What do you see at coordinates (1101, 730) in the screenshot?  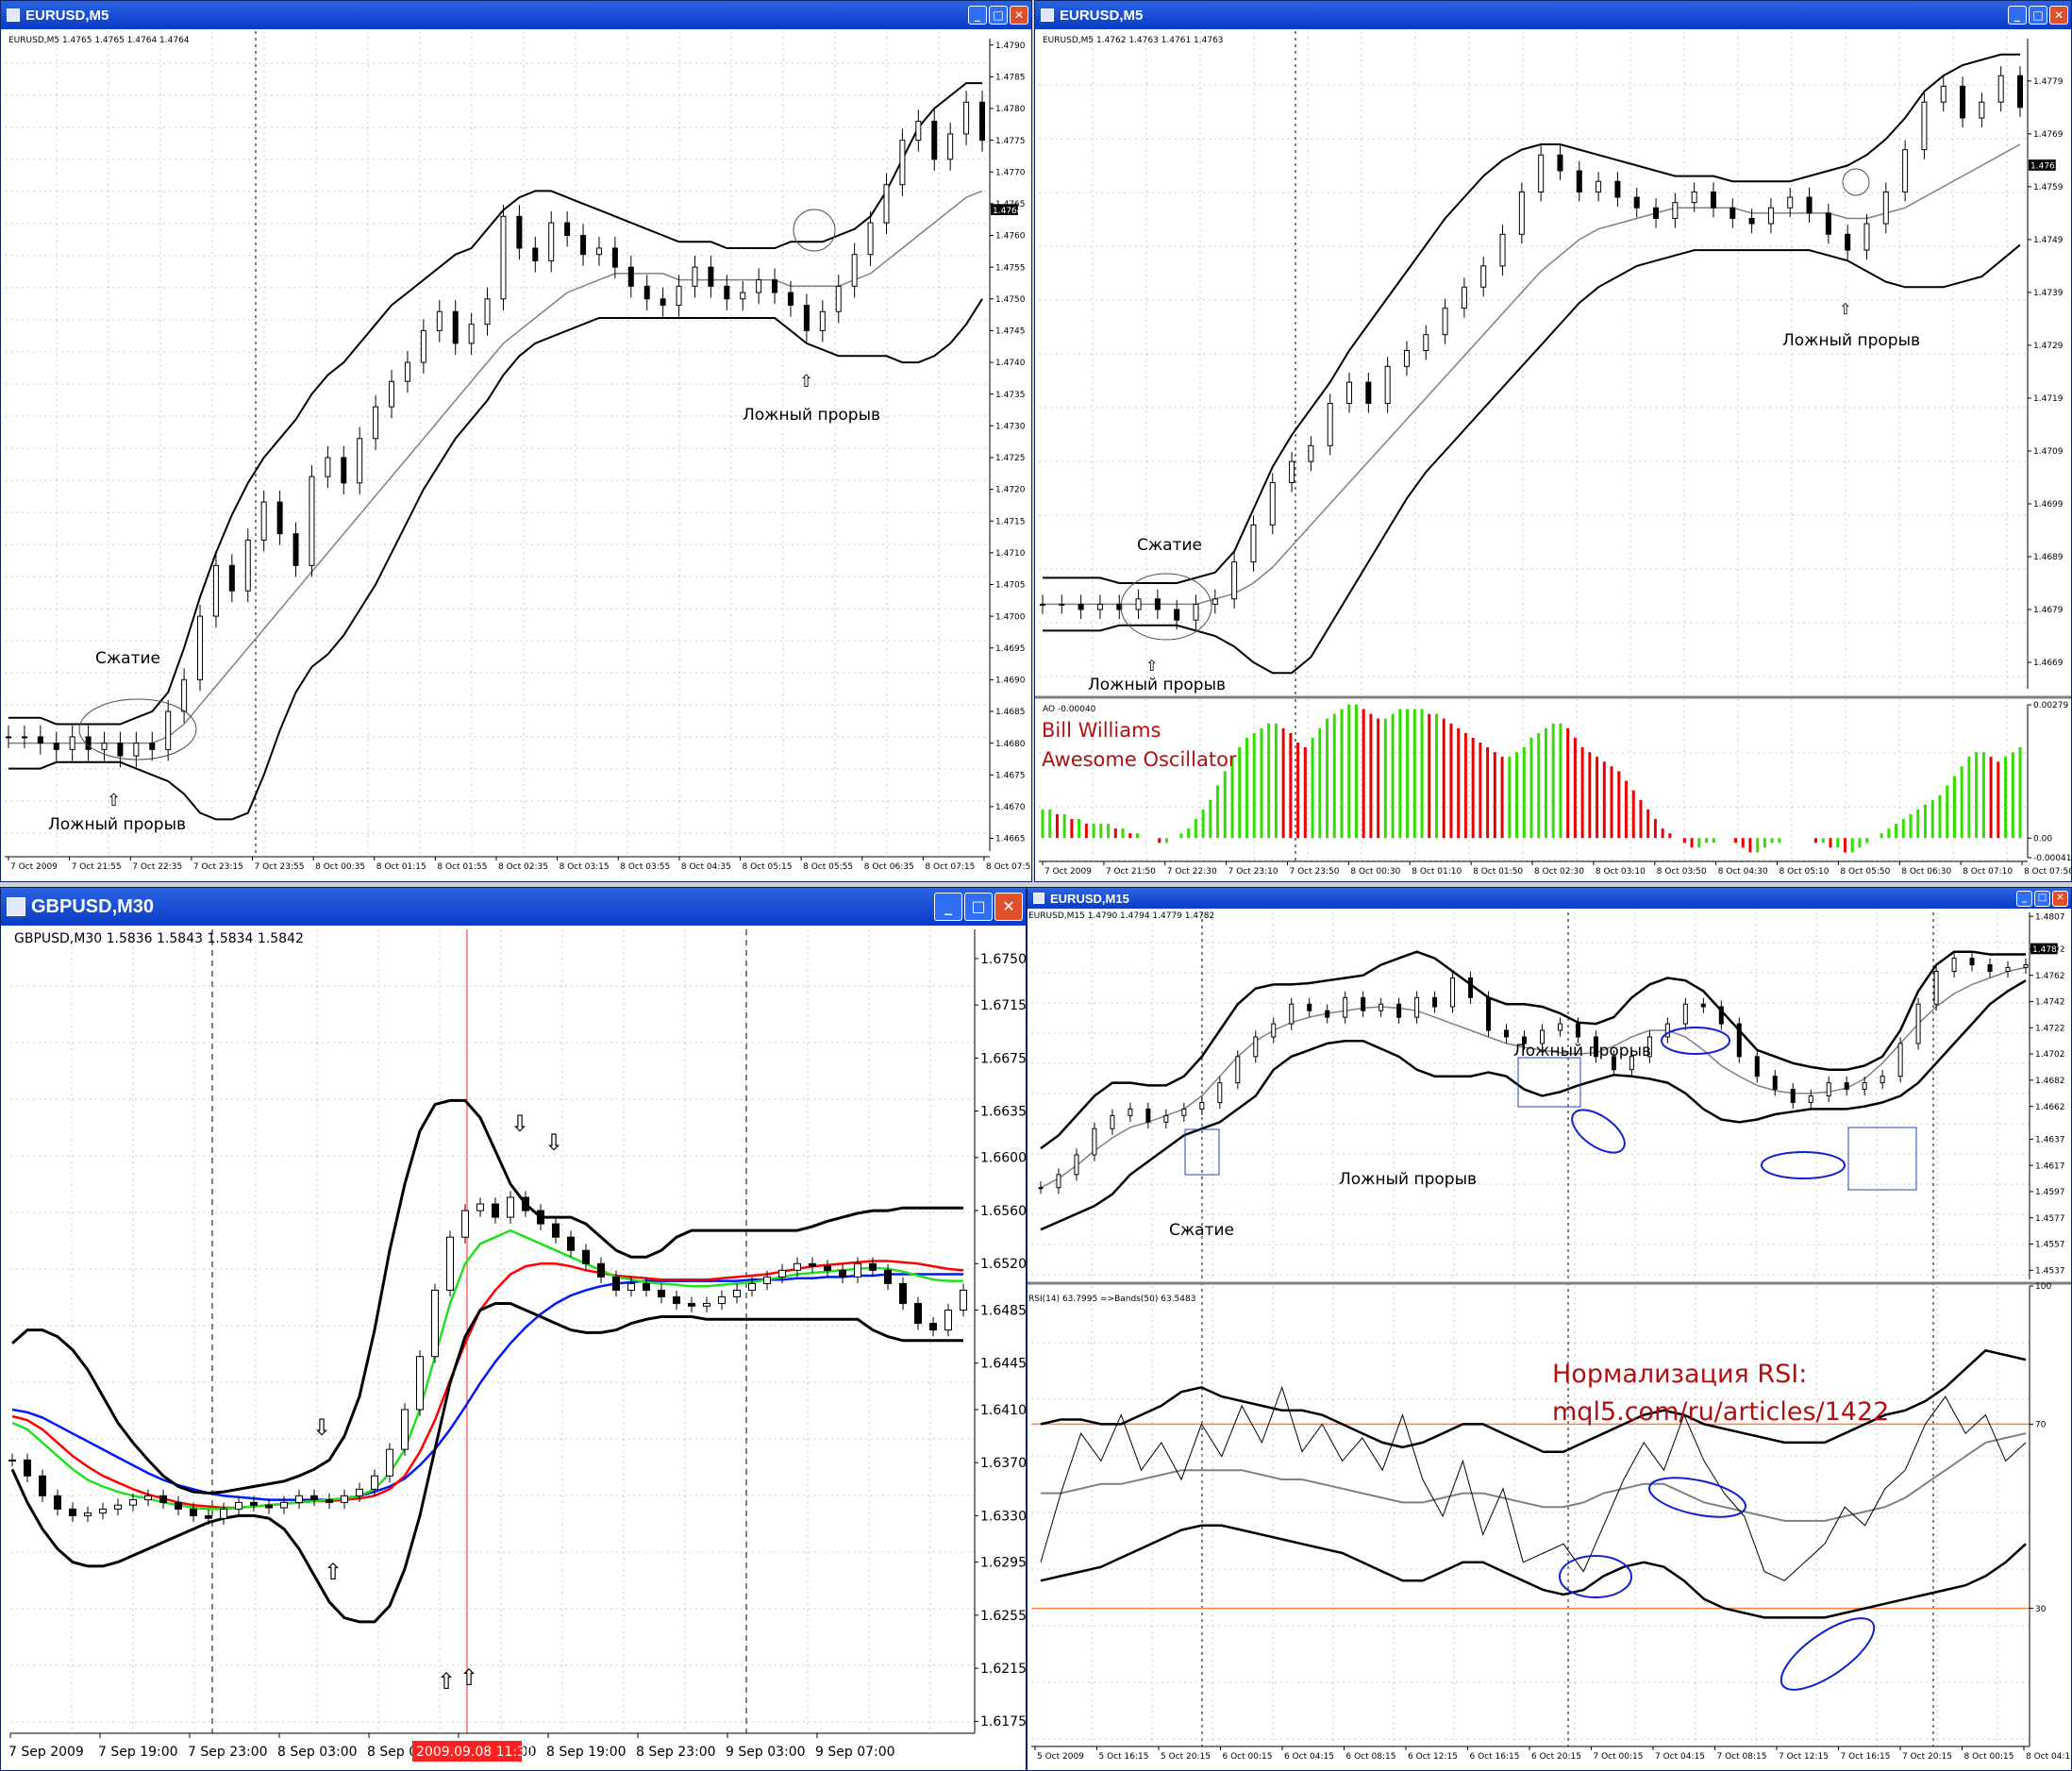 I see `oscillator-title: Bill Williams` at bounding box center [1101, 730].